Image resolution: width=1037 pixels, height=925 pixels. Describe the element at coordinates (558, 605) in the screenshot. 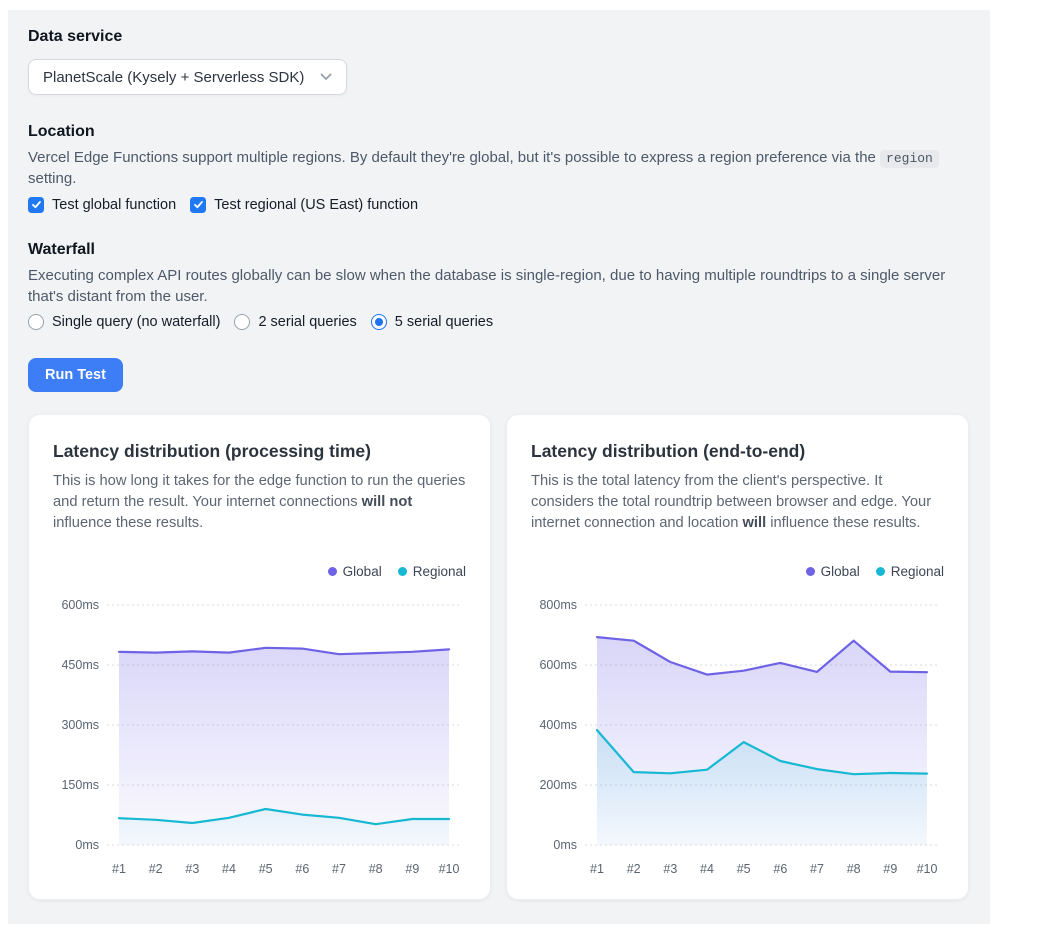

I see `y-axis-label: 800ms` at that location.